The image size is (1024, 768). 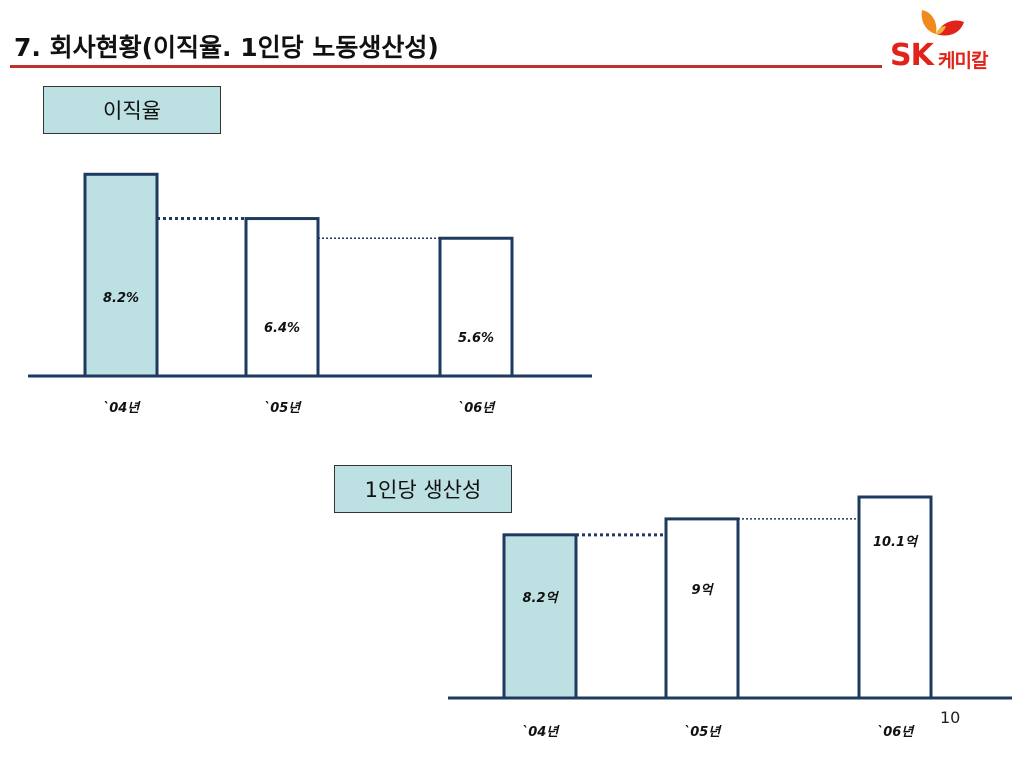 What do you see at coordinates (122, 408) in the screenshot?
I see `turnover-category-label-1: `04년` at bounding box center [122, 408].